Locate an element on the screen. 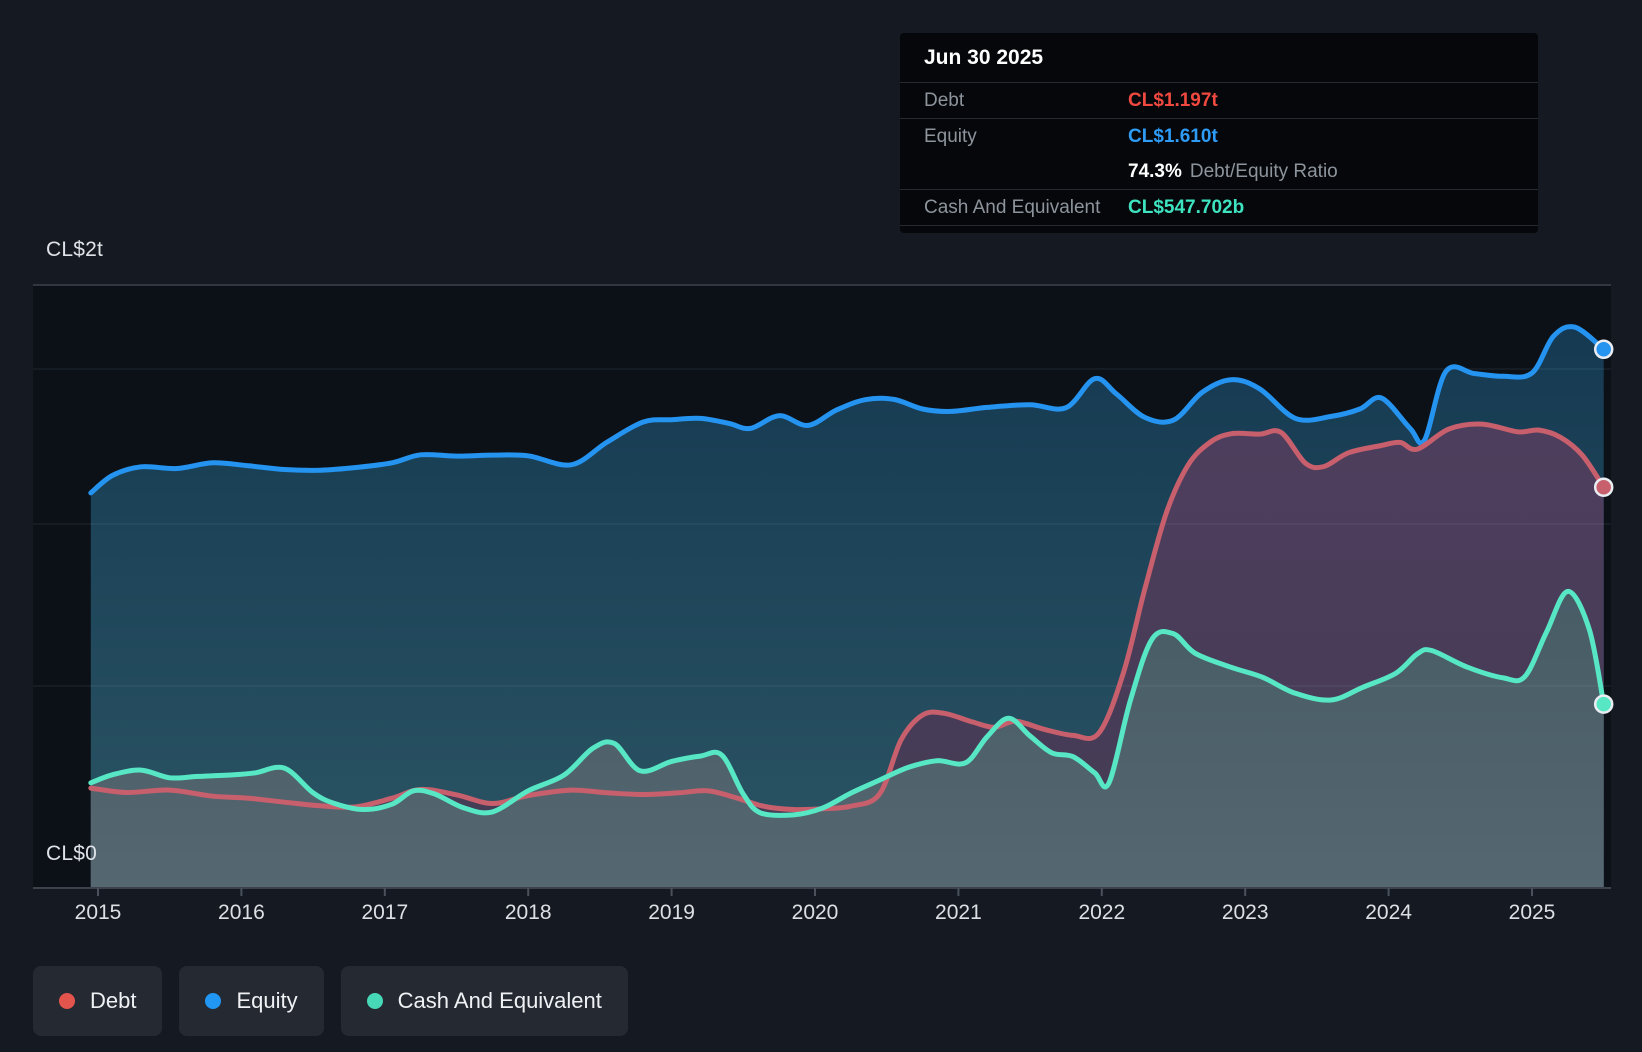 This screenshot has height=1052, width=1642. tooltip-ratio-label: Debt/Equity Ratio is located at coordinates (1263, 171).